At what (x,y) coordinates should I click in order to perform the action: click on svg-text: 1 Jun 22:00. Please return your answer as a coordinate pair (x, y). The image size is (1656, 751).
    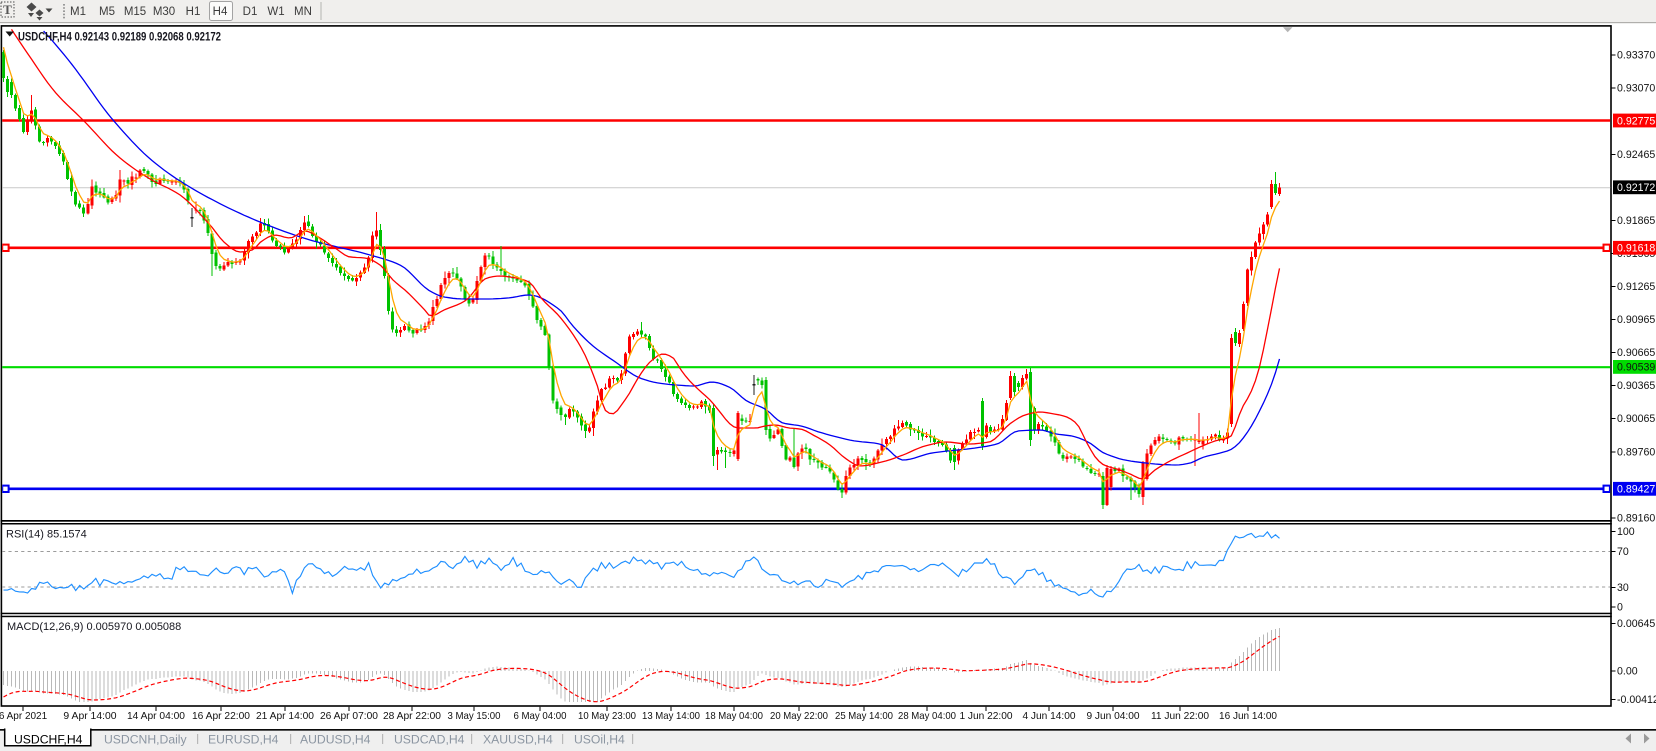
    Looking at the image, I should click on (985, 716).